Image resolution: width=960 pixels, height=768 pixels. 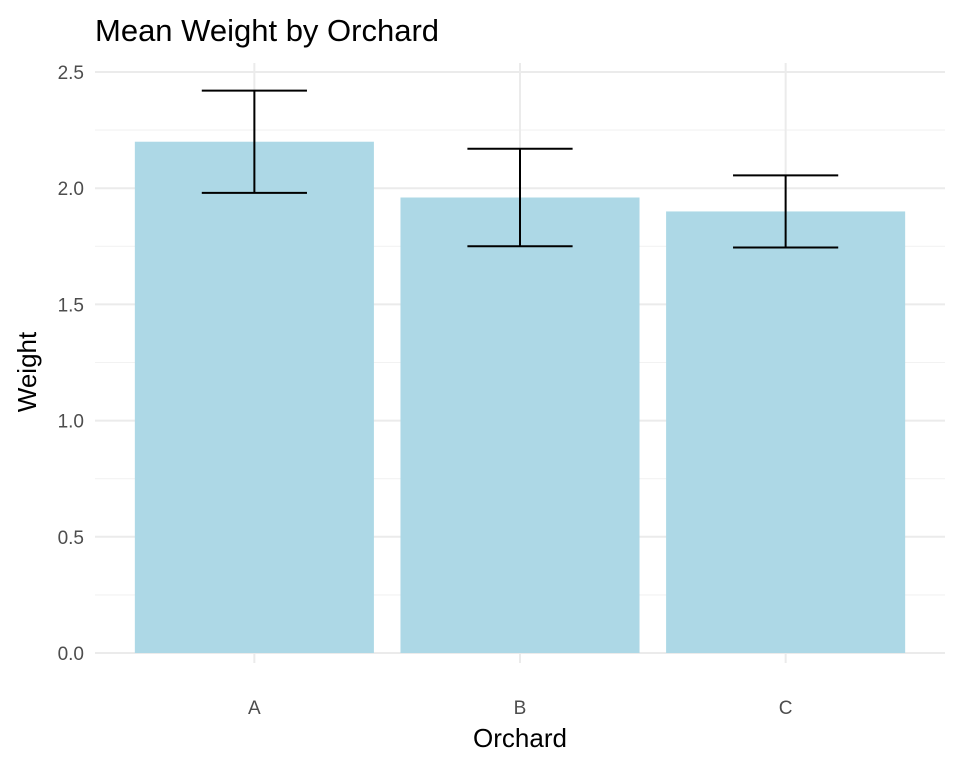 I want to click on y-tick-label: 1.5, so click(x=71, y=305).